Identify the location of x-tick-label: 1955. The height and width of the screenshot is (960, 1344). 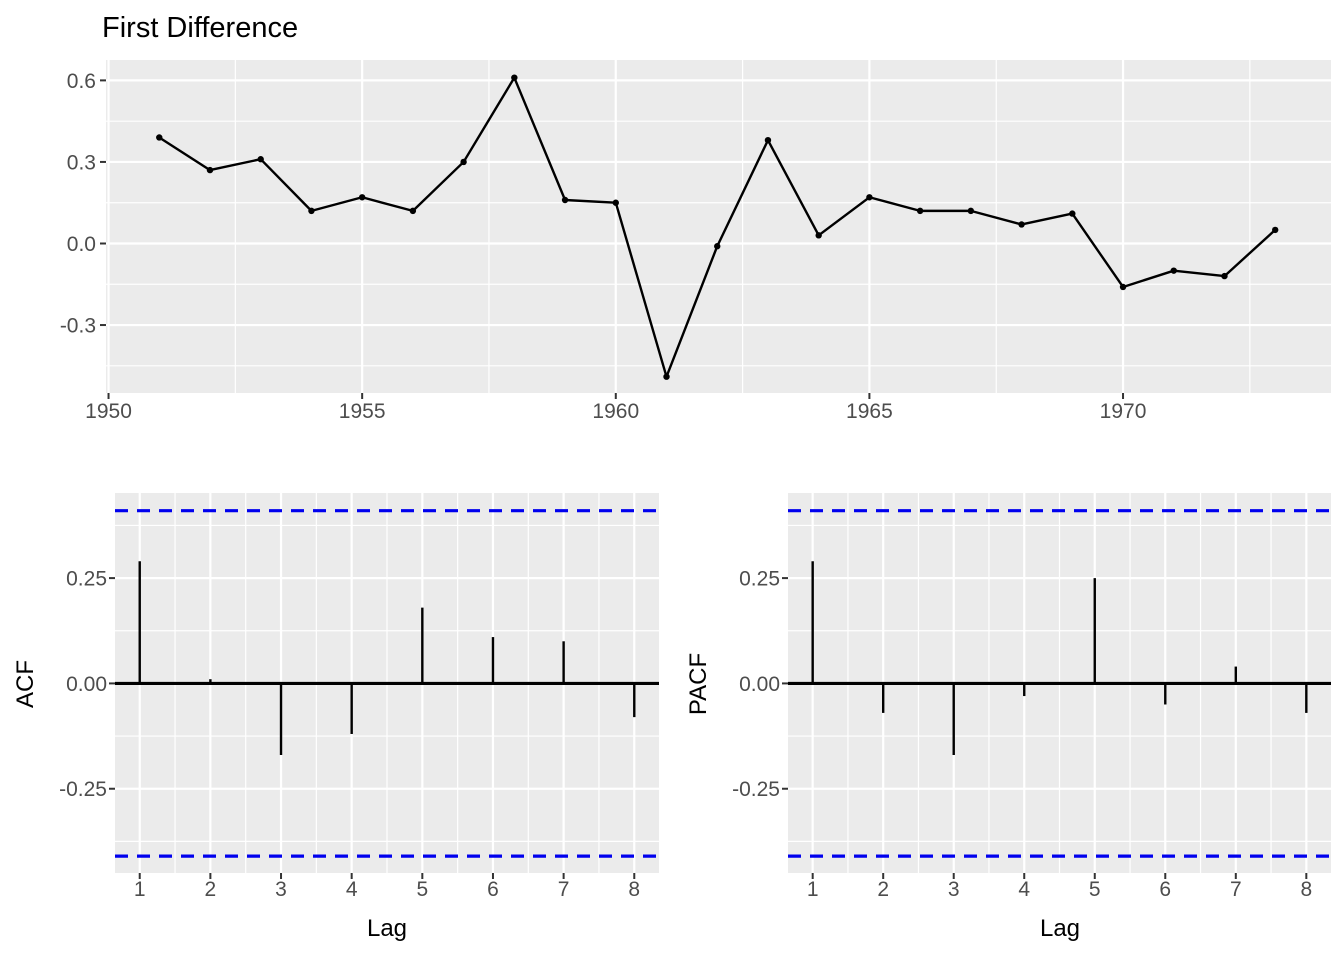
(362, 411).